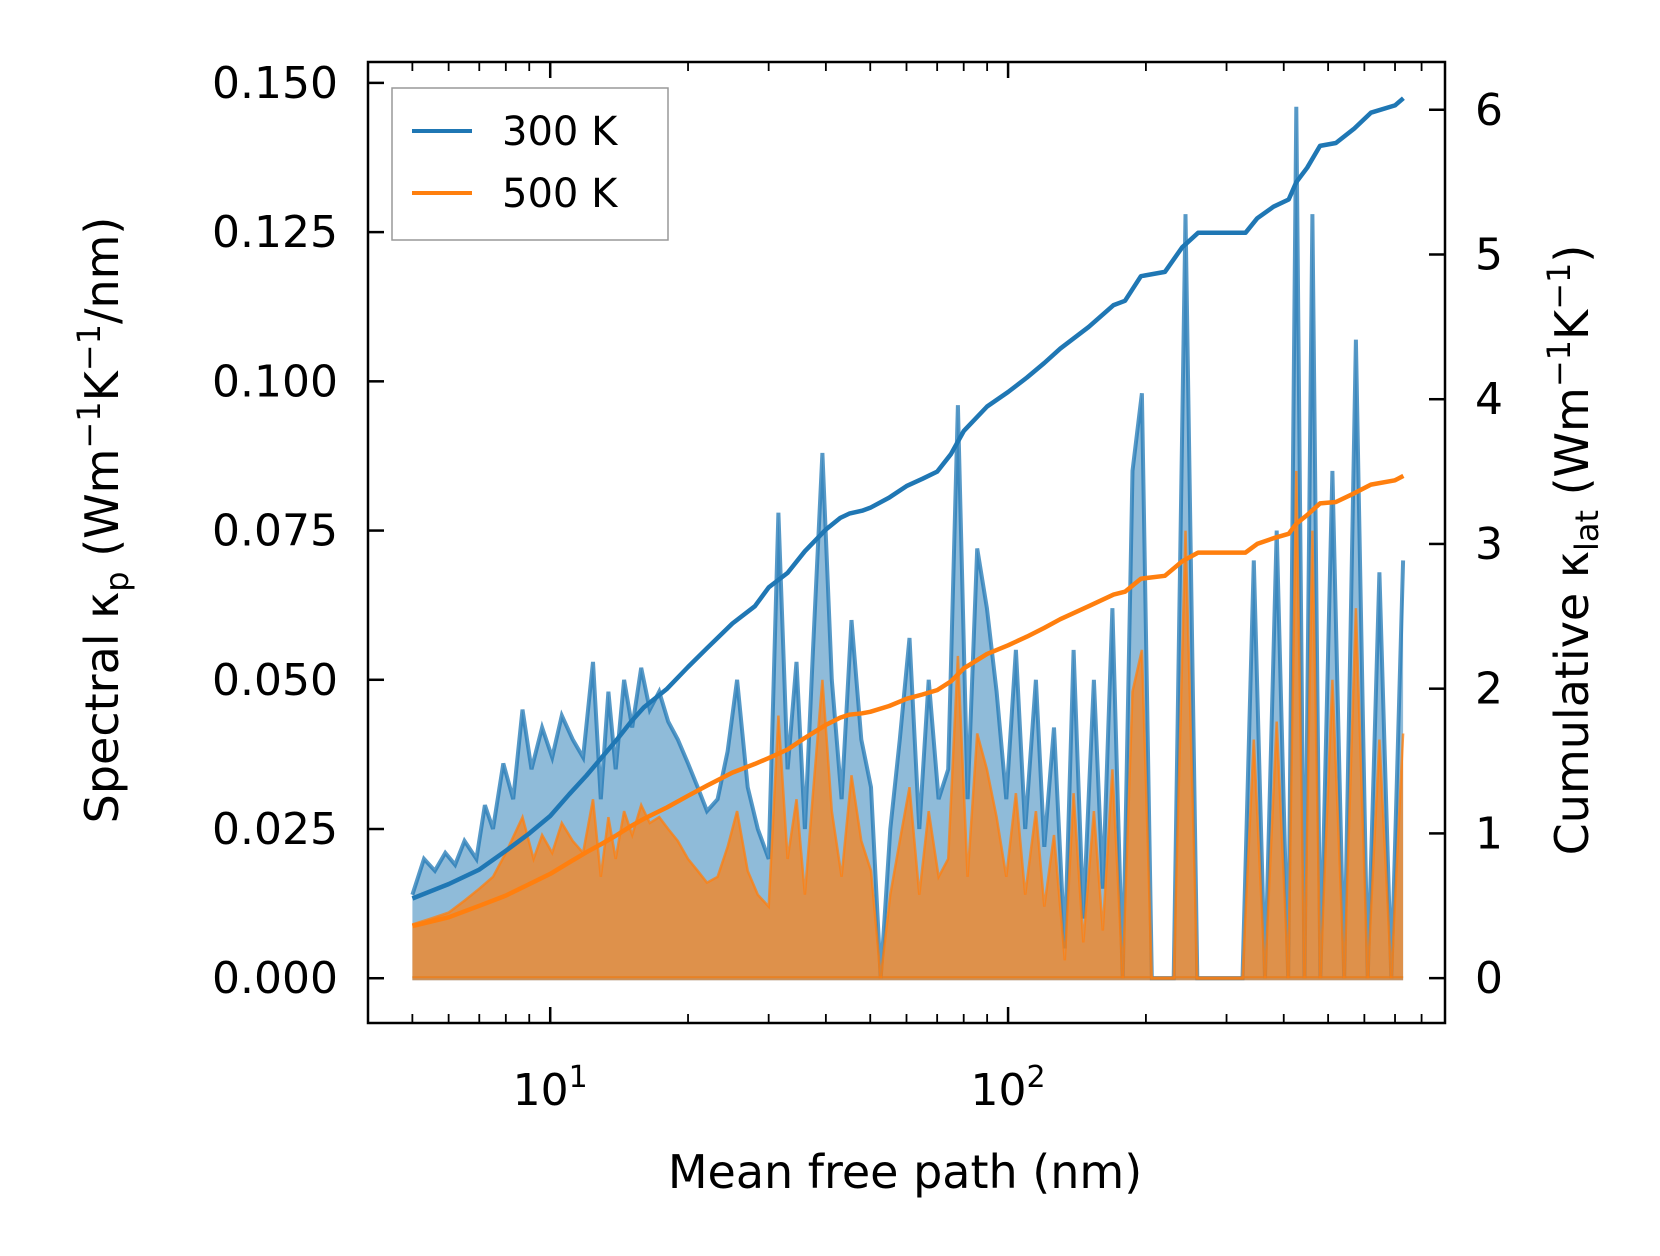 The width and height of the screenshot is (1660, 1256). I want to click on y-right-tick-label: 2, so click(1489, 689).